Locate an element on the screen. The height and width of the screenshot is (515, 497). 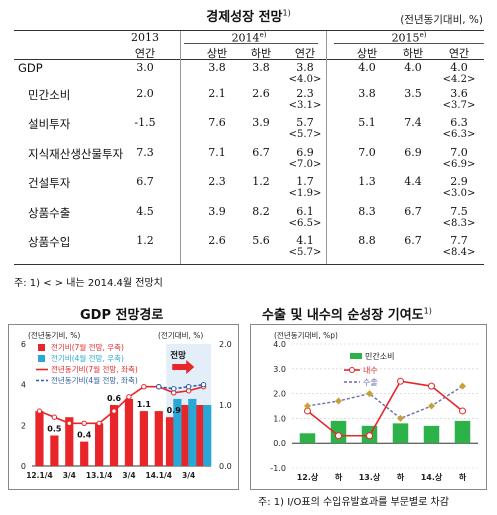
point-yoy-april is located at coordinates (159, 387).